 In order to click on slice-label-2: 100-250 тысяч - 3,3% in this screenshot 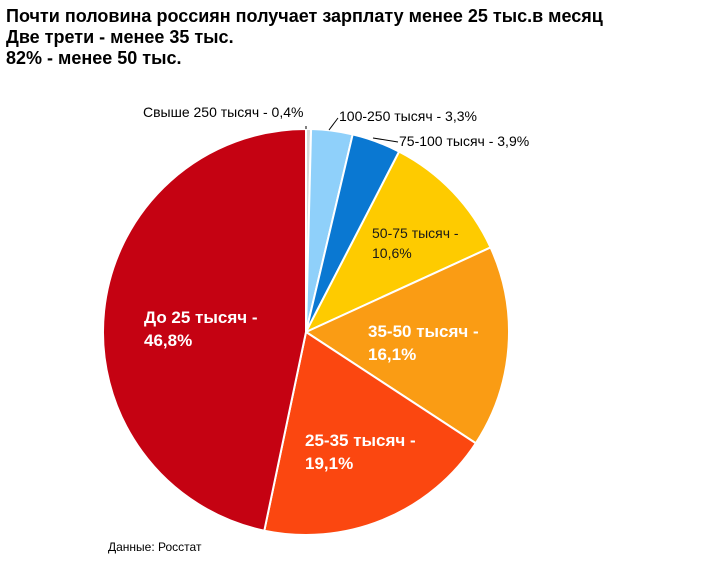, I will do `click(408, 116)`.